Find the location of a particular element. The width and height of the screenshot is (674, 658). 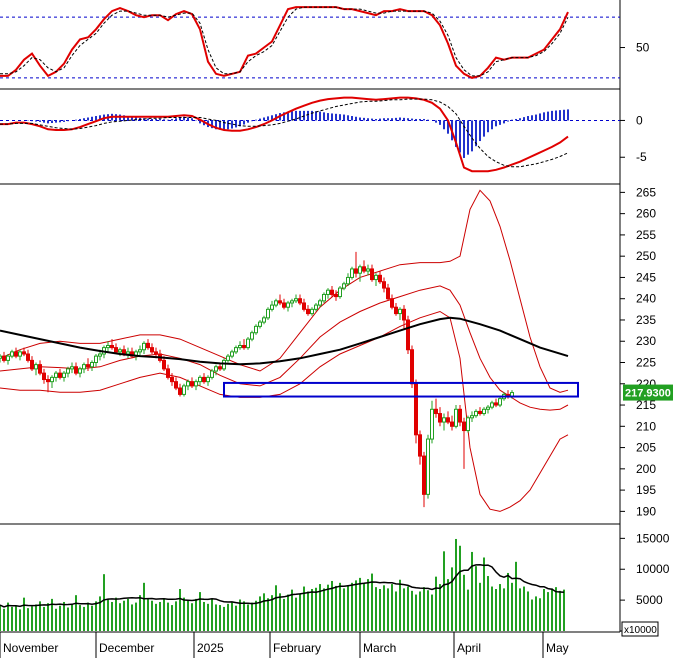

last-price-tag is located at coordinates (648, 392).